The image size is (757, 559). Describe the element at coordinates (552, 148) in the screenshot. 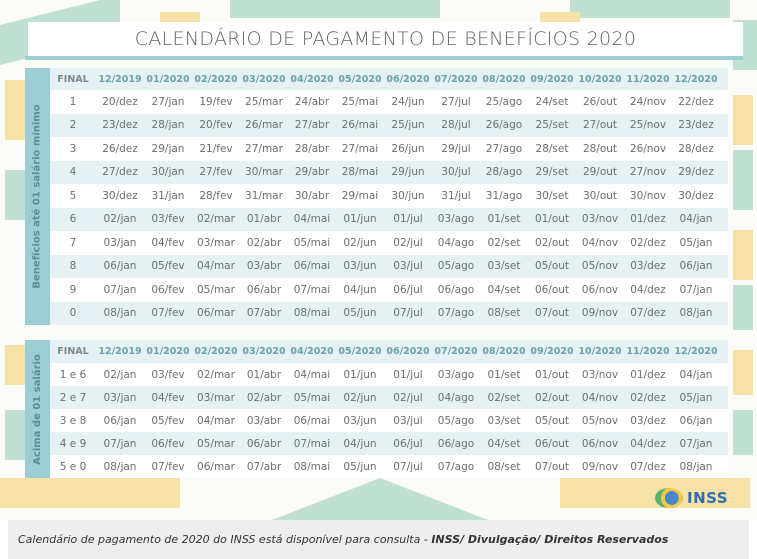

I see `date-cell: 28/set` at that location.